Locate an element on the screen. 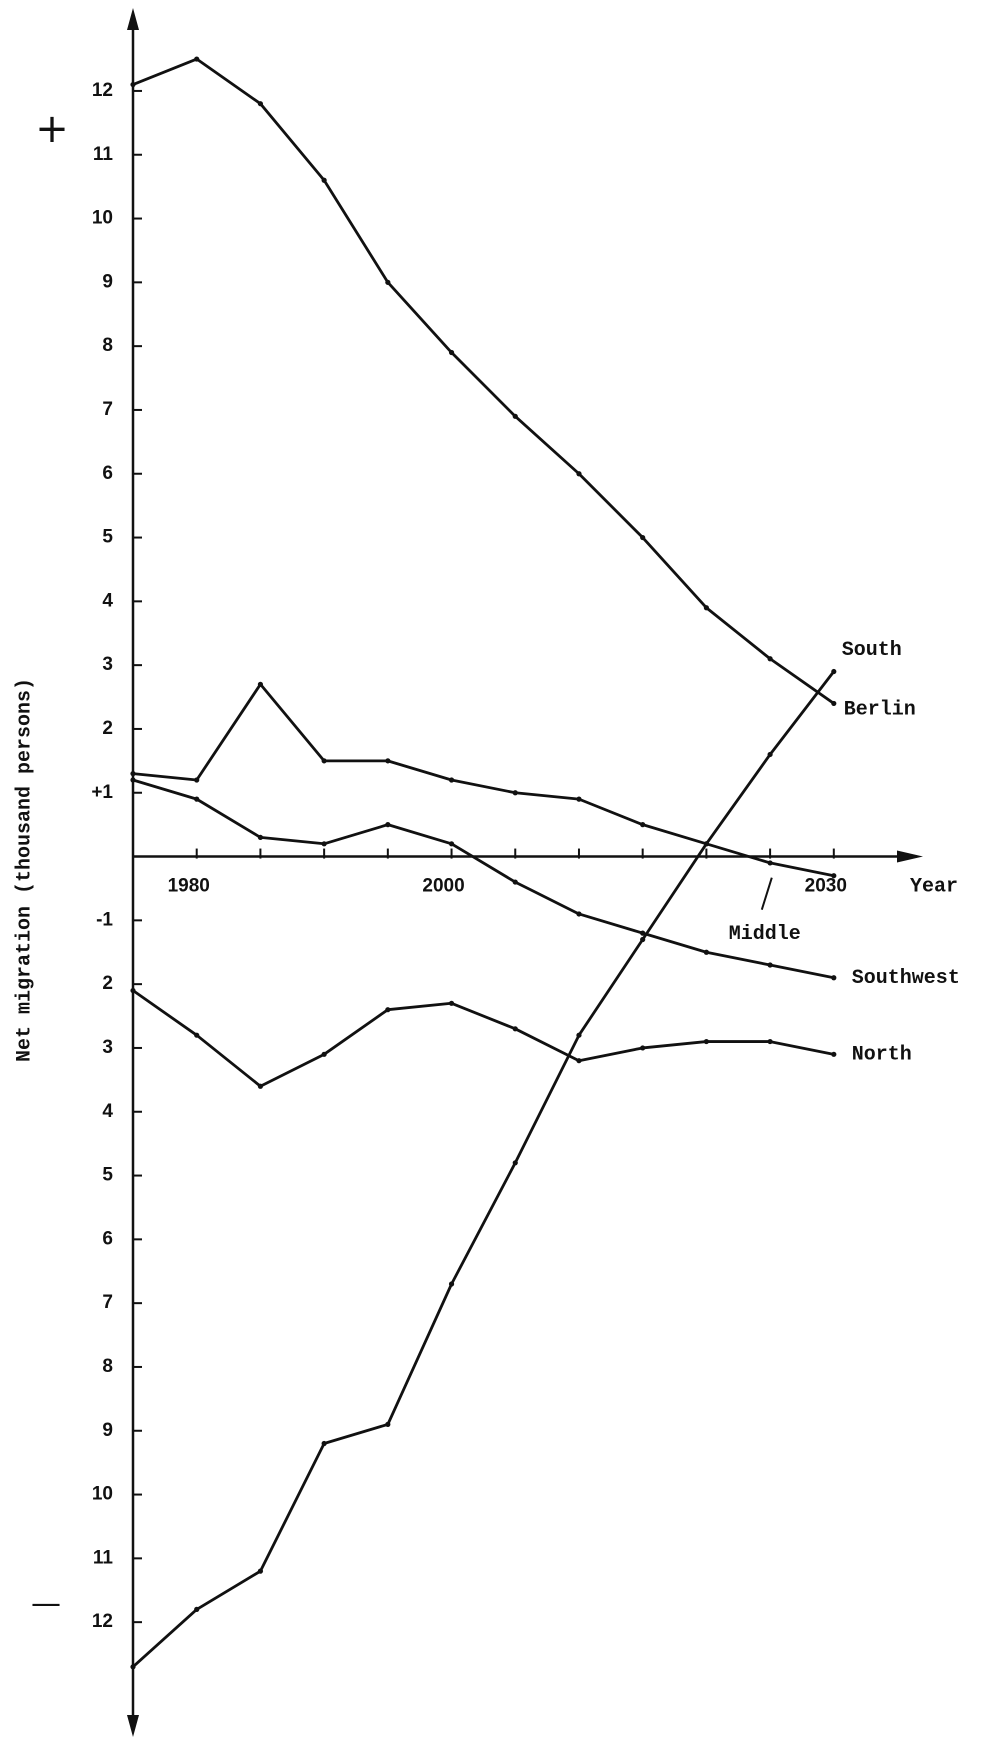 Image resolution: width=990 pixels, height=1745 pixels. series-label: Middle is located at coordinates (765, 934).